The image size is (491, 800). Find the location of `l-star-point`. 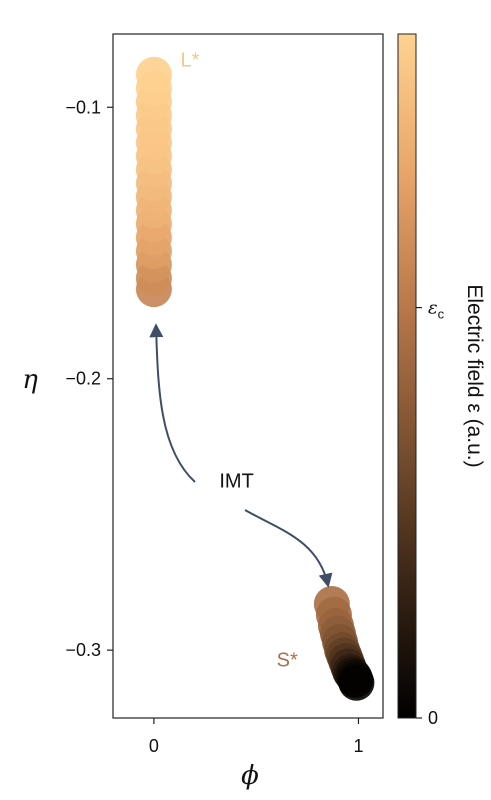

l-star-point is located at coordinates (153, 74).